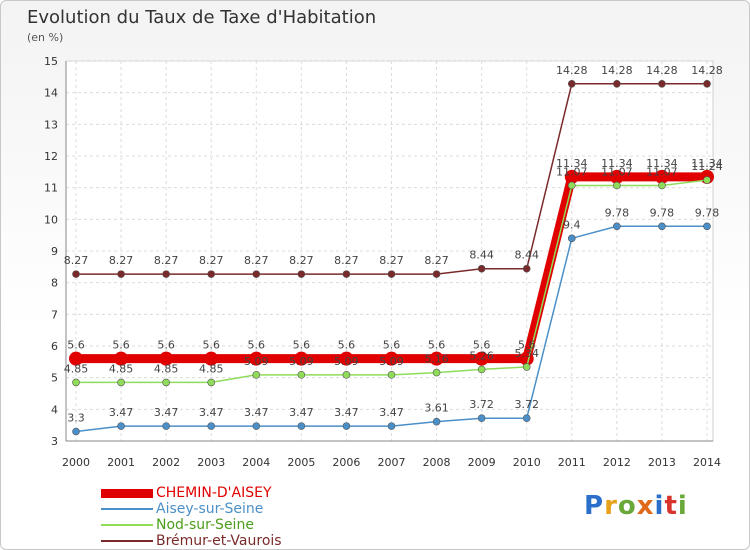  I want to click on data-label: 3.3, so click(76, 418).